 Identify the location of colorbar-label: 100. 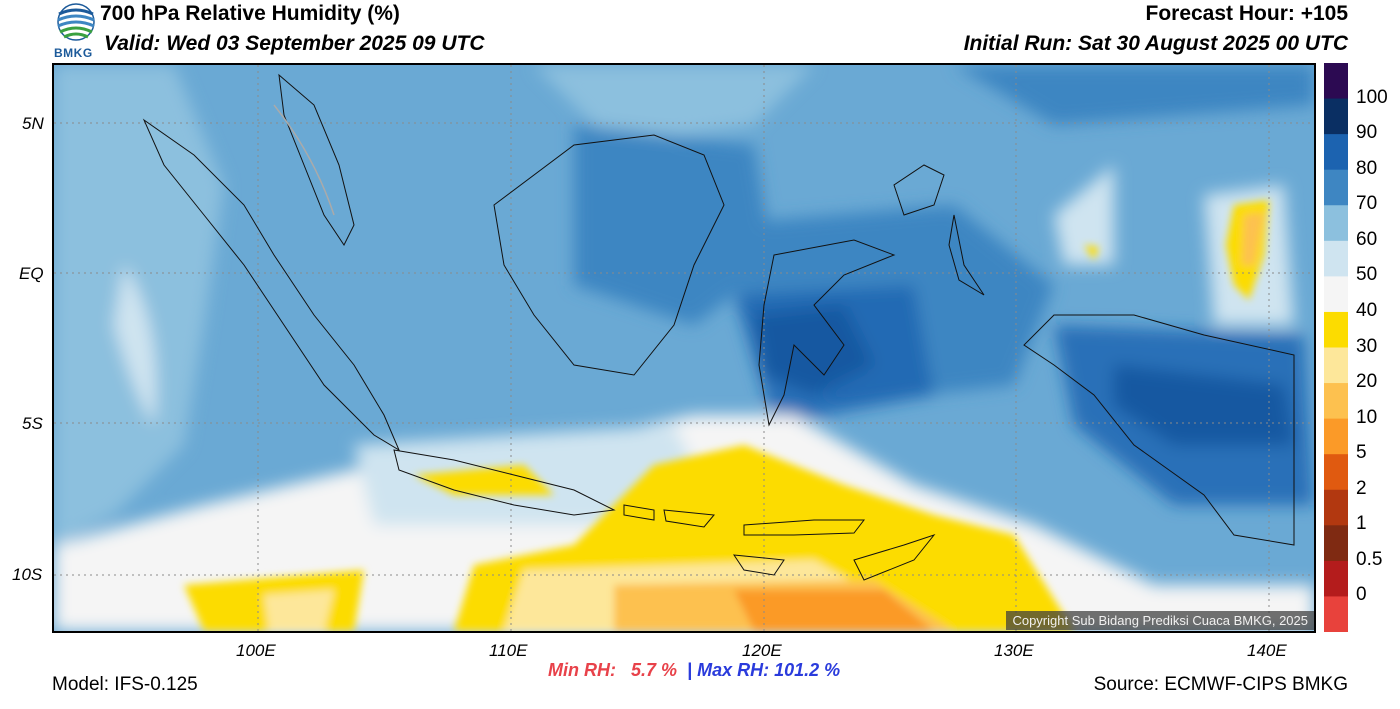
(1372, 97).